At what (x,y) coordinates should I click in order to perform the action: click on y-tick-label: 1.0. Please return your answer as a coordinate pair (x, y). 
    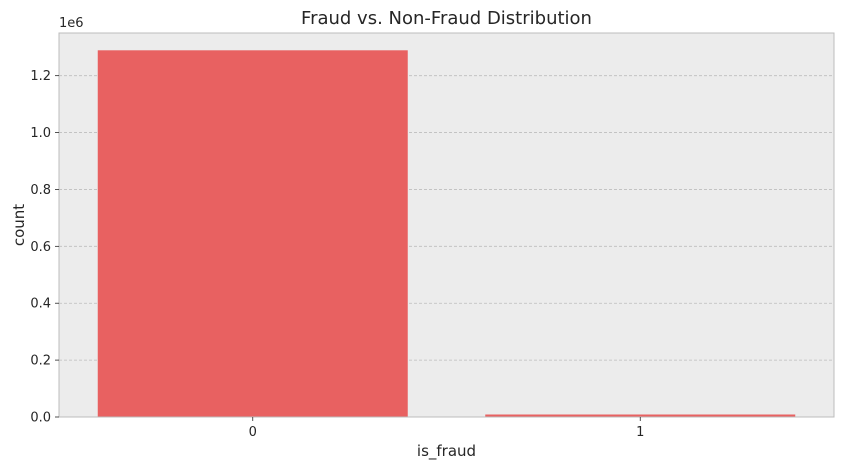
    Looking at the image, I should click on (40, 133).